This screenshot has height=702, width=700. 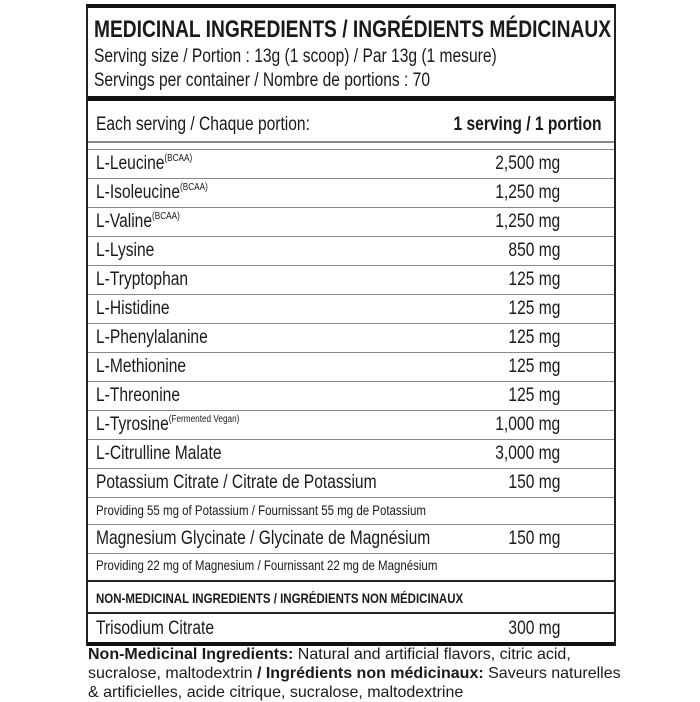 What do you see at coordinates (142, 279) in the screenshot?
I see `ingredient-name: L-Tryptophan` at bounding box center [142, 279].